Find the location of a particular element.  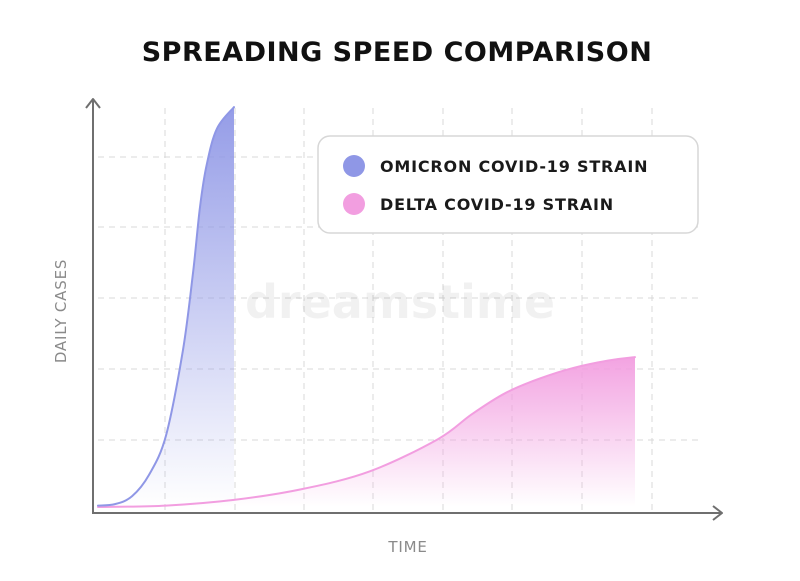

chart-title: SPREADING SPEED COMPARISON is located at coordinates (397, 52).